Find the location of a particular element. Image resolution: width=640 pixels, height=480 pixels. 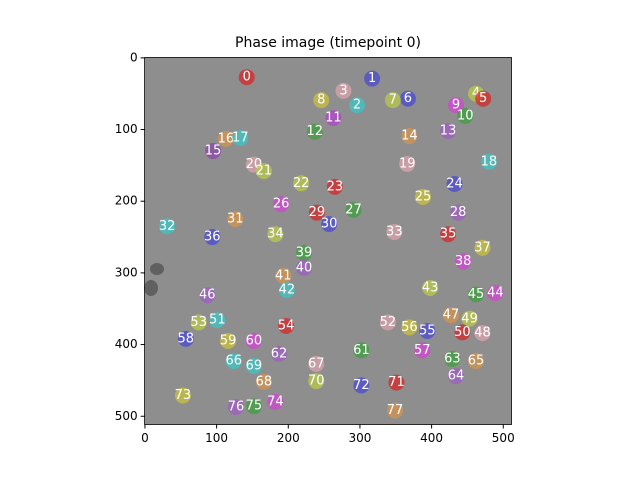

cell-label: 70 is located at coordinates (316, 381).